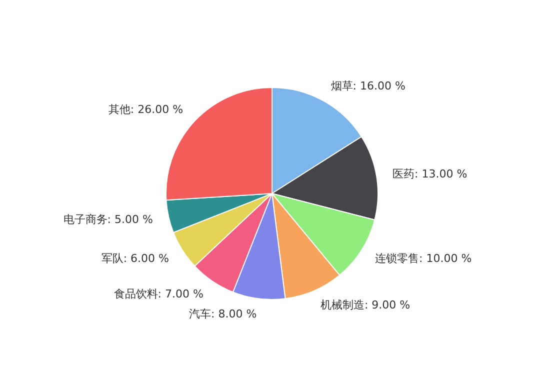  I want to click on slice-label: 医药: 13.00 %, so click(430, 173).